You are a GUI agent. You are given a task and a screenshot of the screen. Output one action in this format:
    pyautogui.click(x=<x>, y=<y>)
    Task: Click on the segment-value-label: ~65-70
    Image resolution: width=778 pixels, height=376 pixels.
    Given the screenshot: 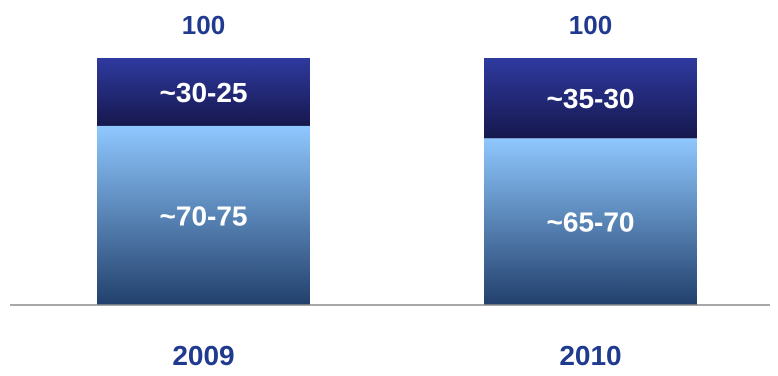 What is the action you would take?
    pyautogui.click(x=591, y=222)
    